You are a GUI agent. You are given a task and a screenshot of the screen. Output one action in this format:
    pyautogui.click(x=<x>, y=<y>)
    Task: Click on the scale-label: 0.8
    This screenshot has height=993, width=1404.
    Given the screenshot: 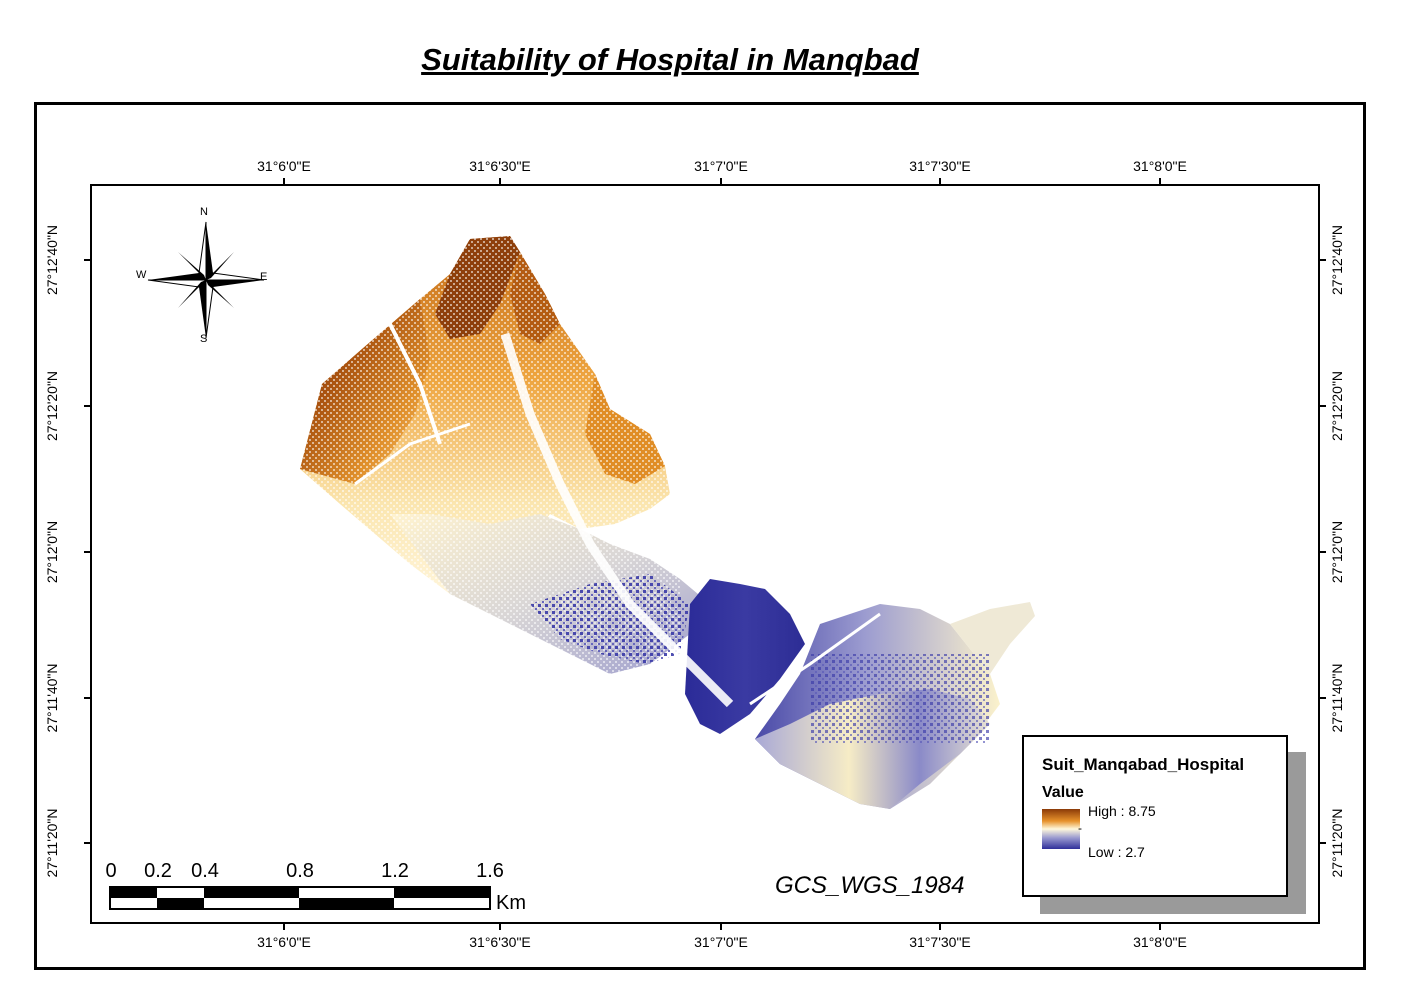 What is the action you would take?
    pyautogui.click(x=300, y=871)
    